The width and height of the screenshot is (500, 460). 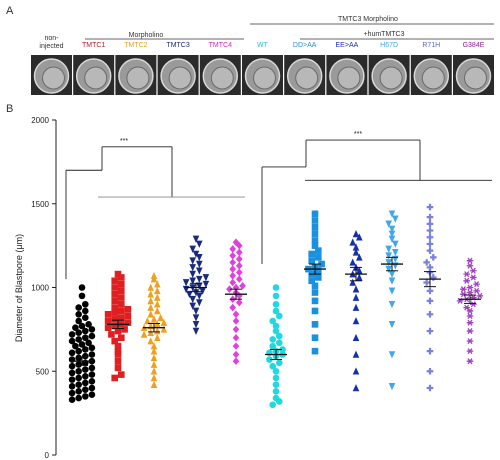 What do you see at coordinates (389, 68) in the screenshot?
I see `embryo-panel: H67D` at bounding box center [389, 68].